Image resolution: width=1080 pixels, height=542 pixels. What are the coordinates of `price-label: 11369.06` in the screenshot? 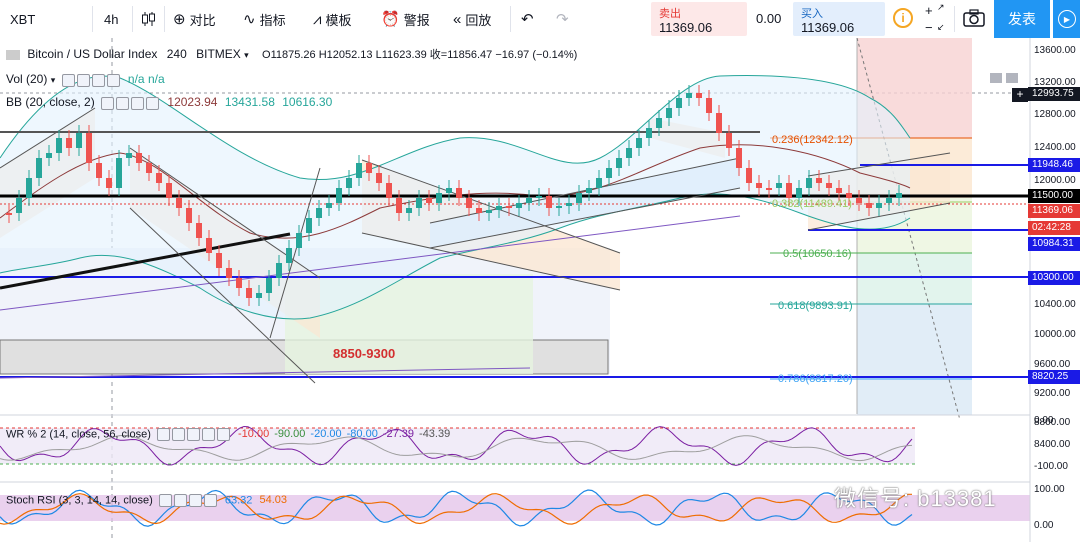 It's located at (1054, 211).